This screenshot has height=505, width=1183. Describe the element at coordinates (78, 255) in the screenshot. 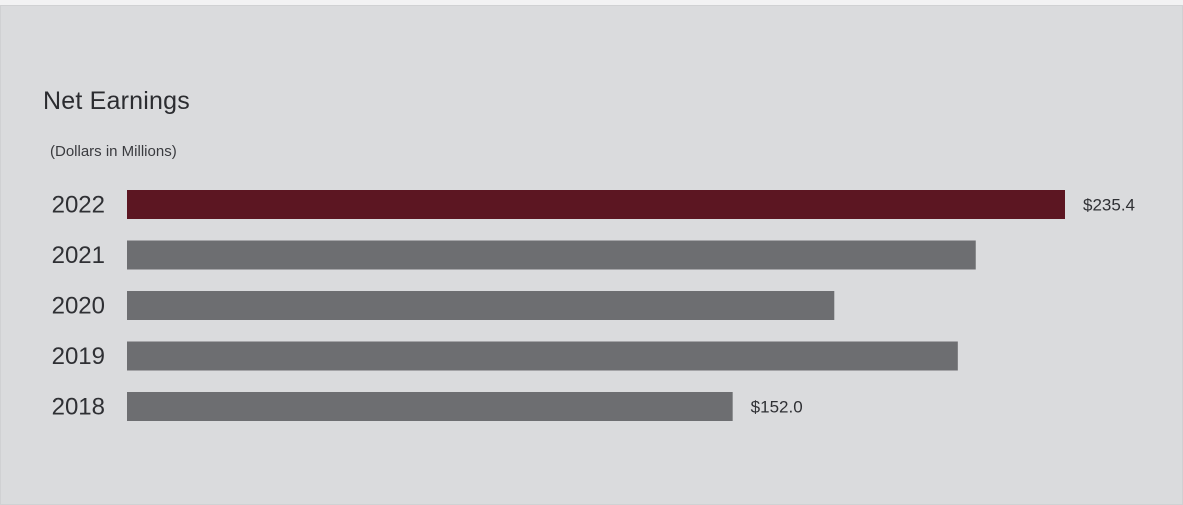

I see `category-label-2021: 2021` at that location.